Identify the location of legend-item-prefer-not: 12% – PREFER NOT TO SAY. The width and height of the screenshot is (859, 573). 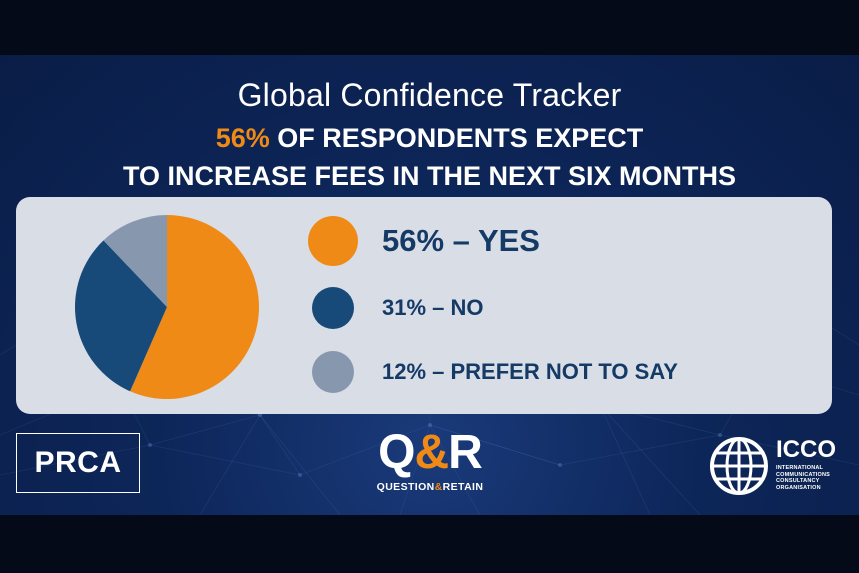
(493, 372).